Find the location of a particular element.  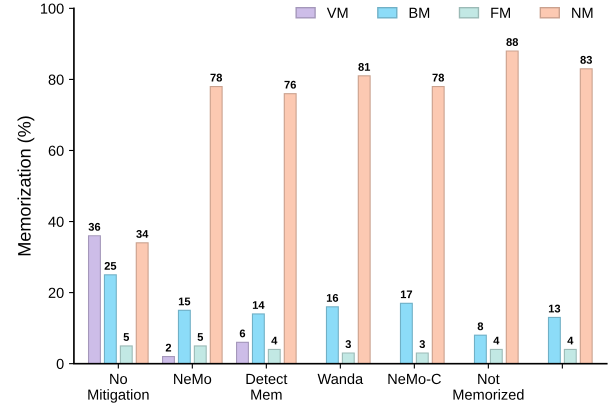

data-label: 81 is located at coordinates (364, 67).